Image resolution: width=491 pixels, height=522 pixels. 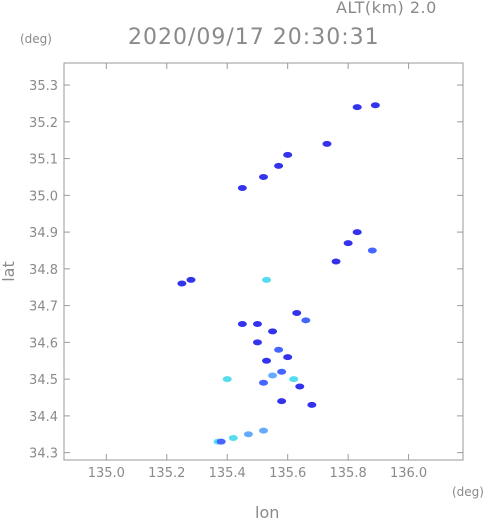 What do you see at coordinates (43, 233) in the screenshot?
I see `y-tick-label: 34.9` at bounding box center [43, 233].